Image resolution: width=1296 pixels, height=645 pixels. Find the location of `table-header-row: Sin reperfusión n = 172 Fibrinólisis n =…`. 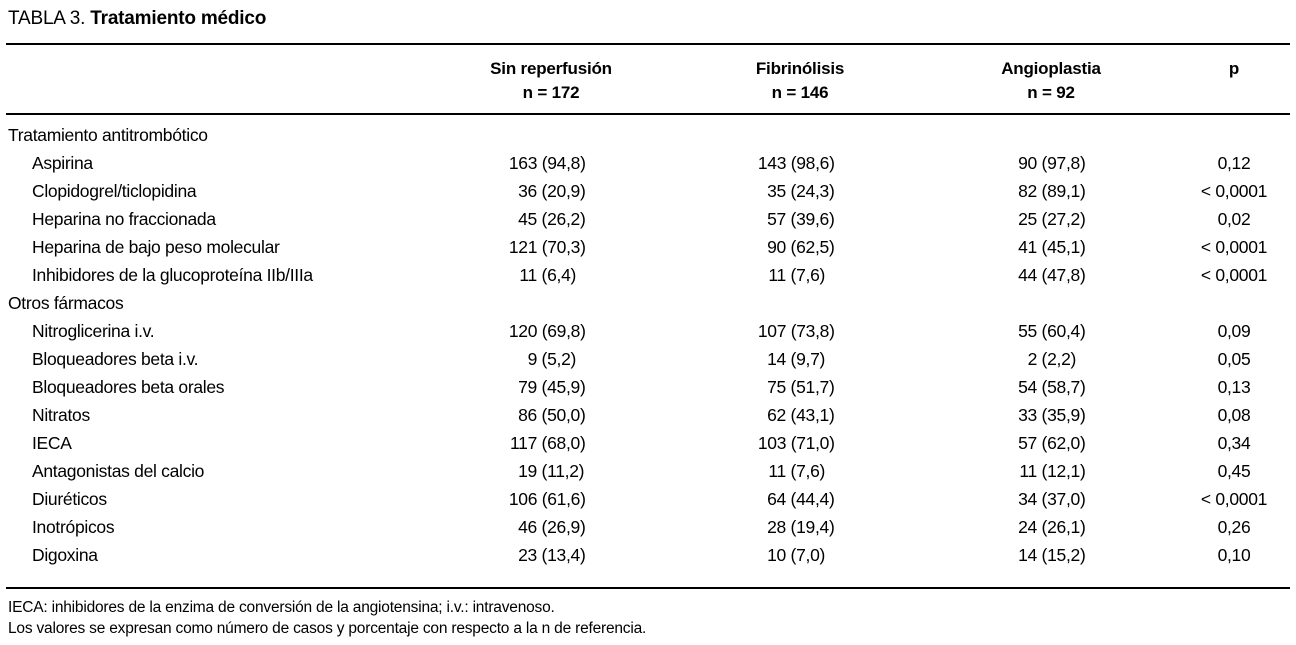

table-header-row: Sin reperfusión n = 172 Fibrinólisis n =… is located at coordinates (648, 80).